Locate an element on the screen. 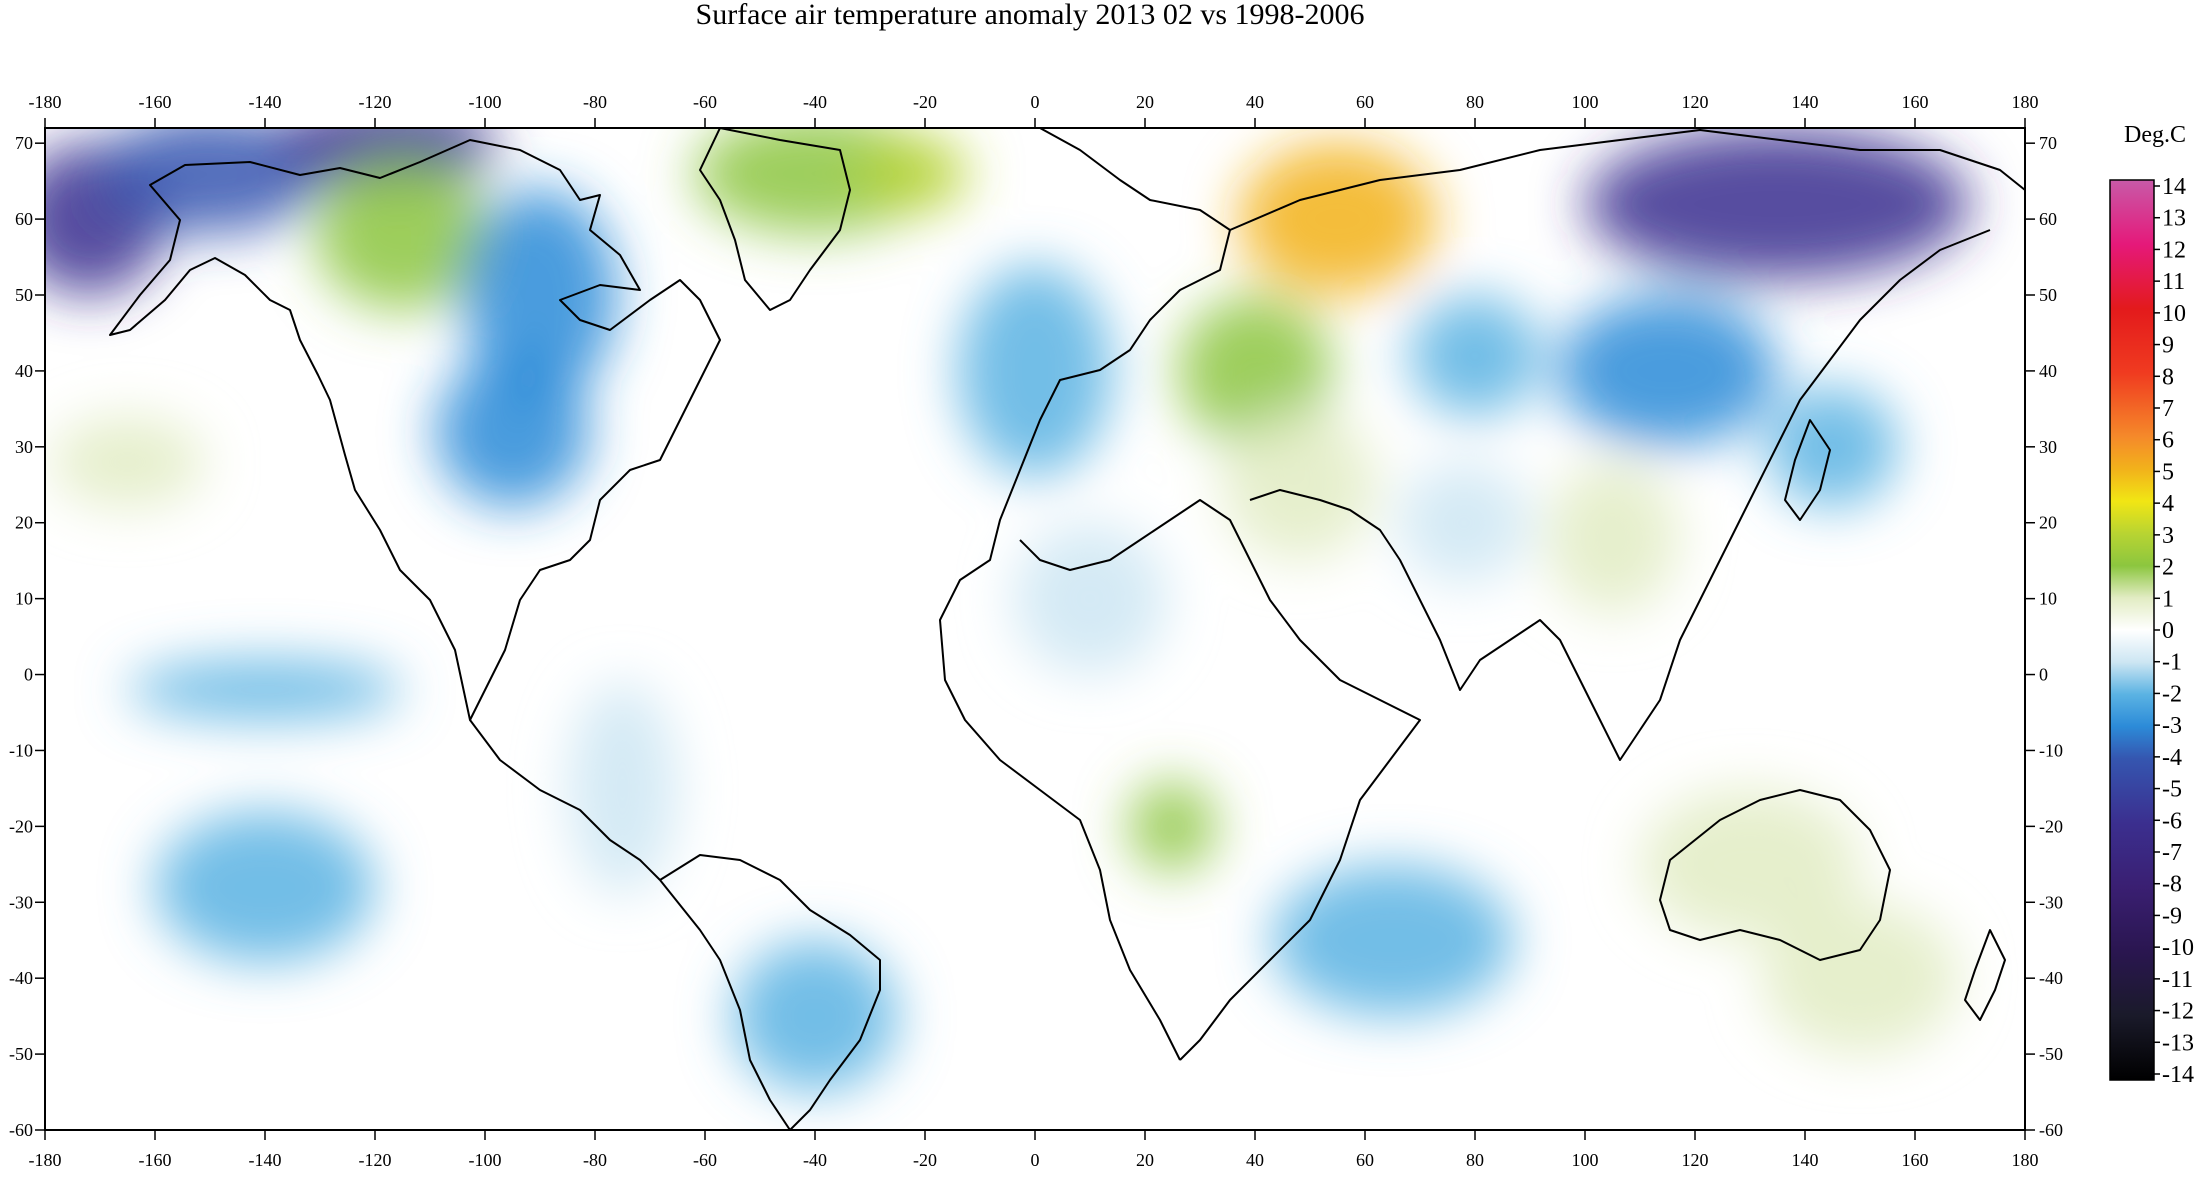 This screenshot has height=1190, width=2200. coast-new-zealand is located at coordinates (1985, 975).